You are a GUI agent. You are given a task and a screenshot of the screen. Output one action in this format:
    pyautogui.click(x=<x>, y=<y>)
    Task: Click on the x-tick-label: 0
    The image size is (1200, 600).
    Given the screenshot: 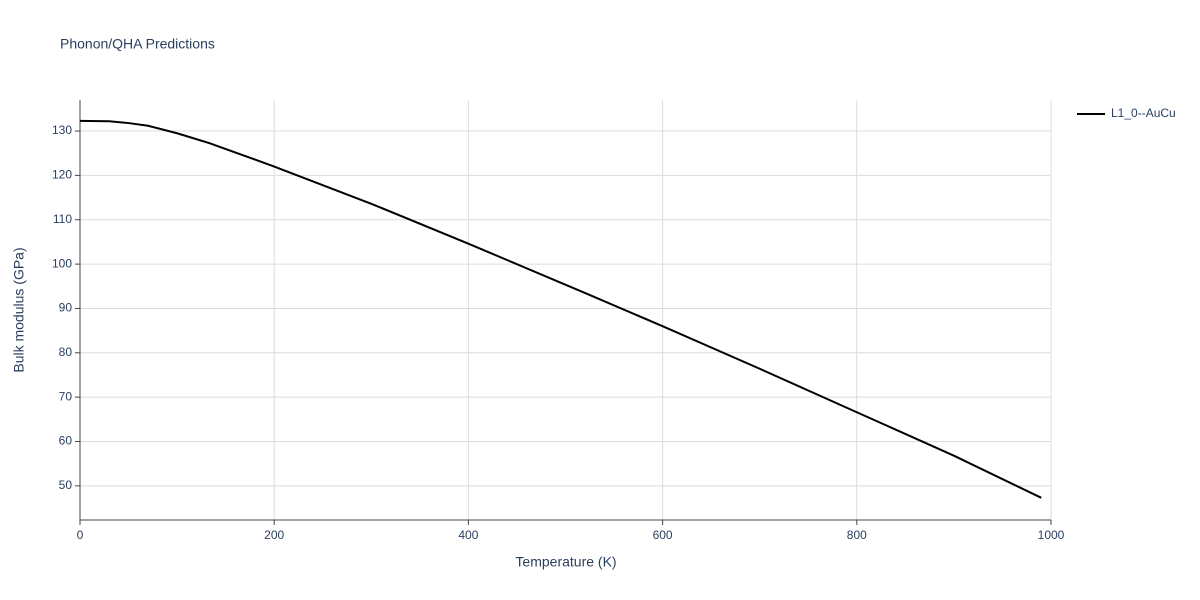 What is the action you would take?
    pyautogui.click(x=80, y=535)
    